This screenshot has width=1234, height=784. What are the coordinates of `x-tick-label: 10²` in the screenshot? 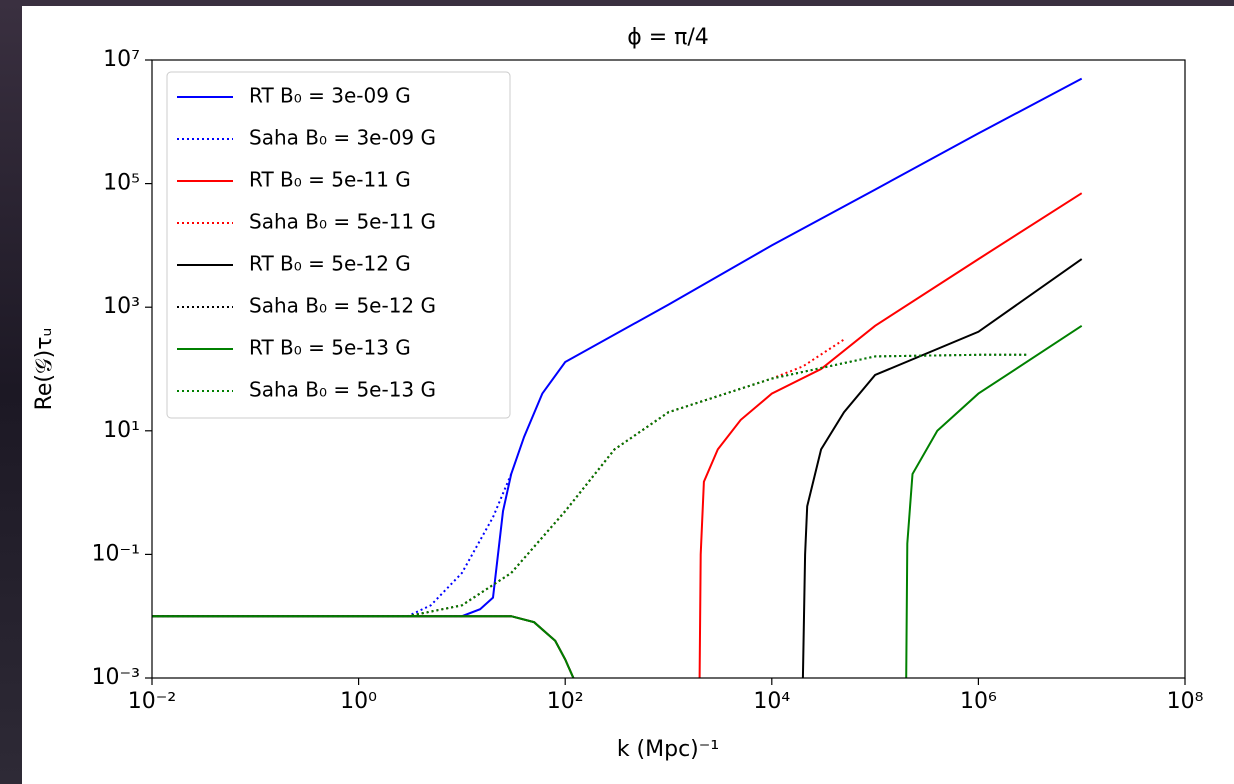 It's located at (565, 701).